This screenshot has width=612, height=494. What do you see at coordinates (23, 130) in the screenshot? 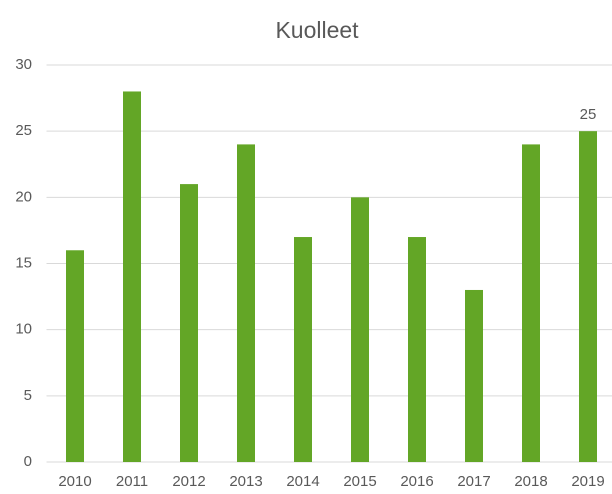
I see `y-tick-label: 25` at bounding box center [23, 130].